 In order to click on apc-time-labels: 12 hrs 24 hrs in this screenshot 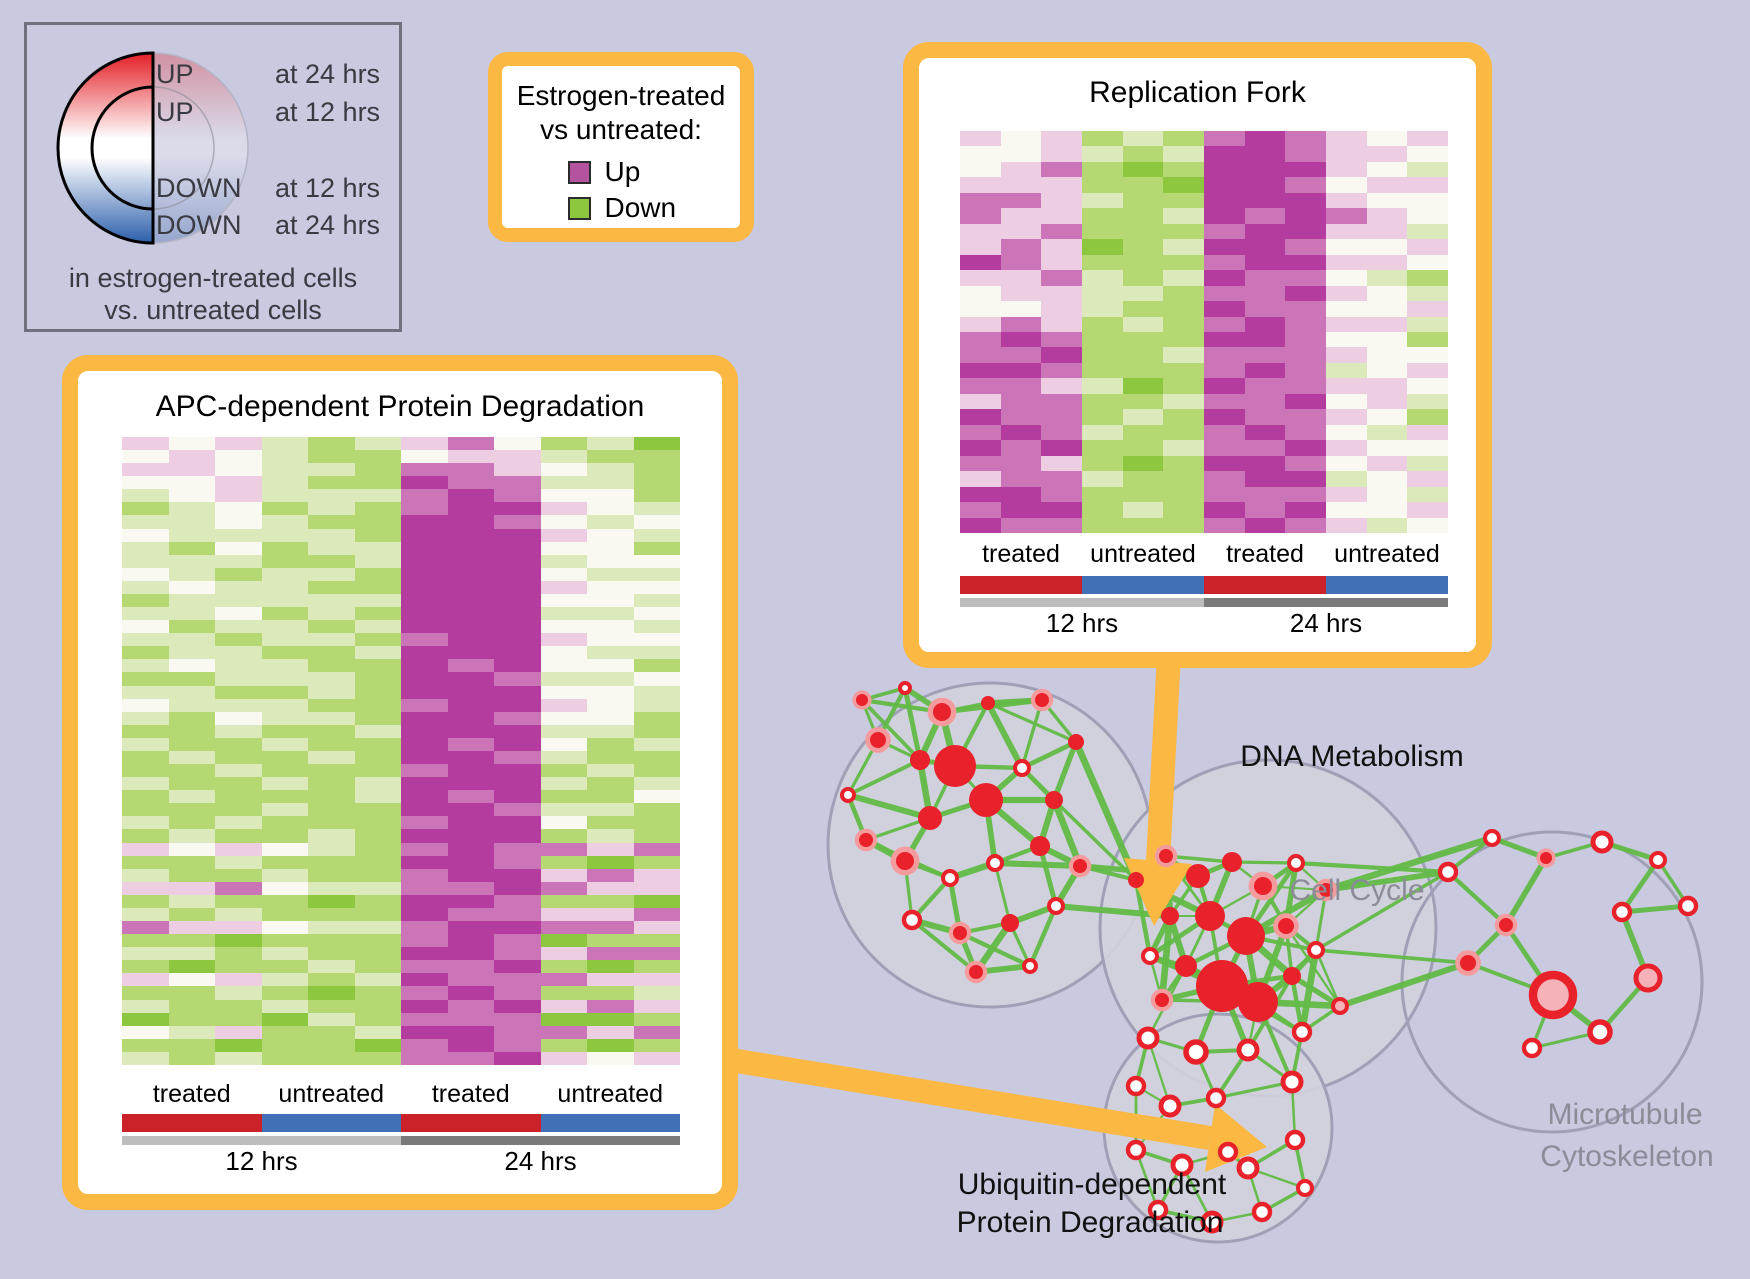, I will do `click(401, 1161)`.